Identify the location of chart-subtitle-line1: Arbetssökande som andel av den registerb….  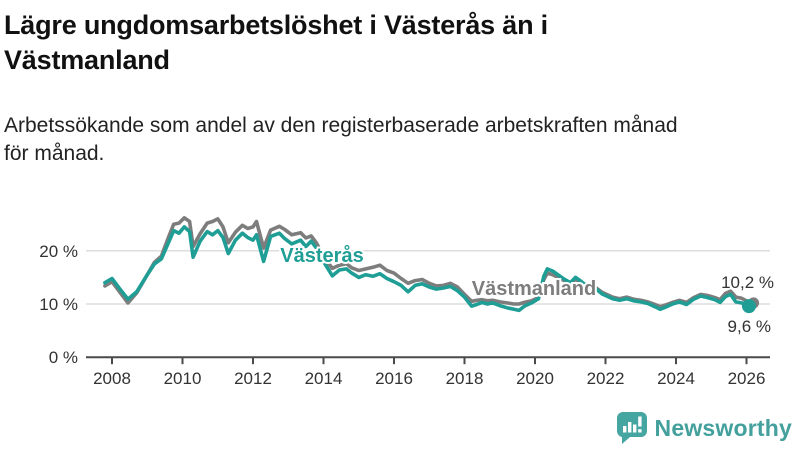
(341, 125).